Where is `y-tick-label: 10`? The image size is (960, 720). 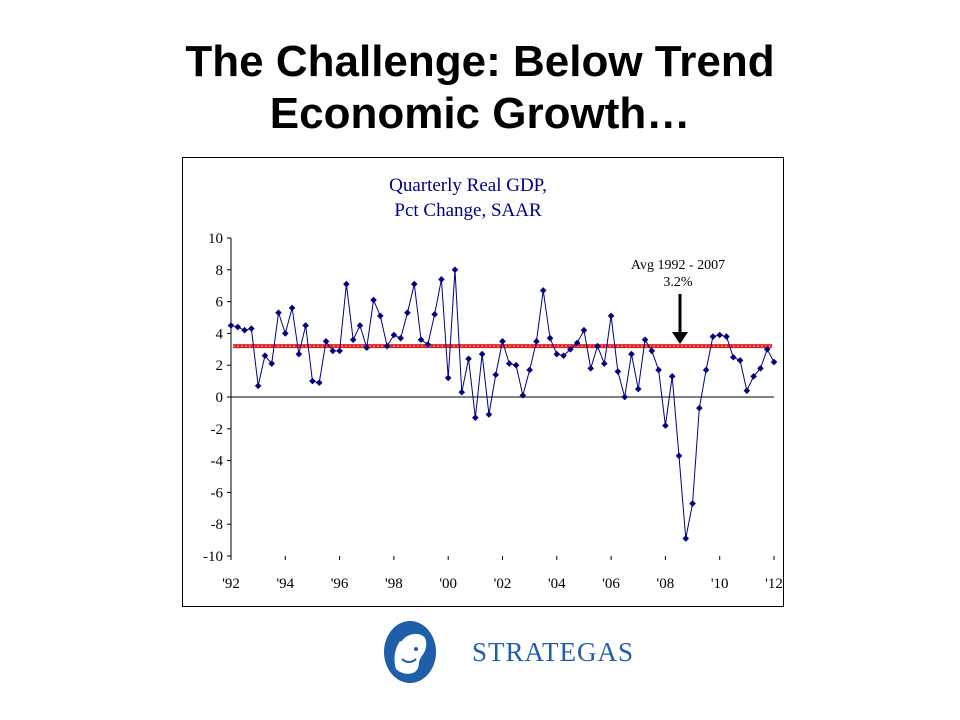
y-tick-label: 10 is located at coordinates (215, 239).